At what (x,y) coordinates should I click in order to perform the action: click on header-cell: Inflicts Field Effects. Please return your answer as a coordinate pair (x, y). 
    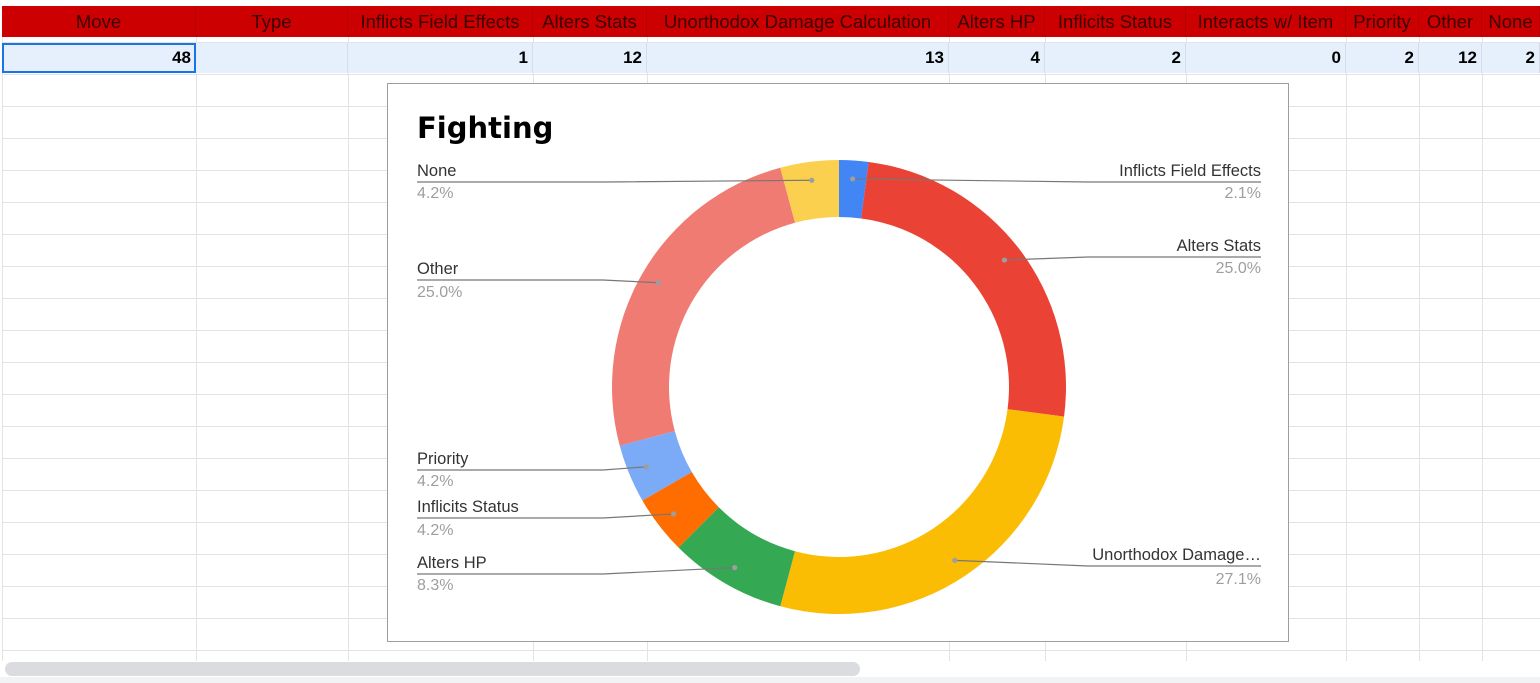
    Looking at the image, I should click on (440, 21).